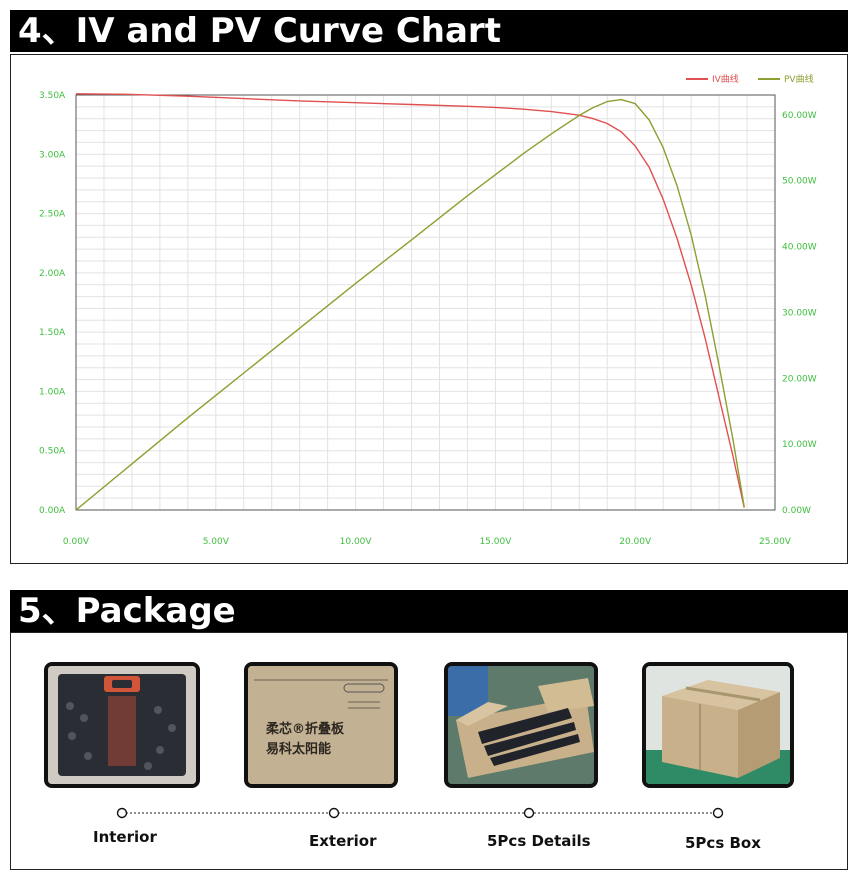 This screenshot has width=860, height=879. I want to click on chart-legend: IV曲线 PV曲线, so click(750, 79).